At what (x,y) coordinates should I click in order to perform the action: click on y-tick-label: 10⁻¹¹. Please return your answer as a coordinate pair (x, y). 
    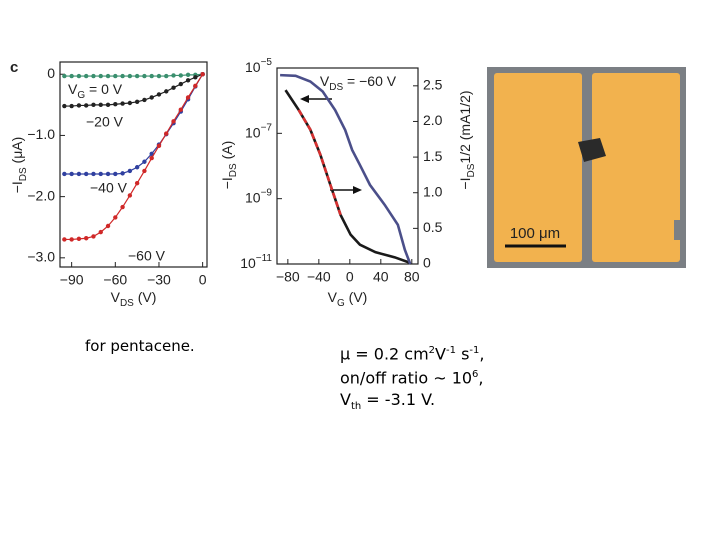
    Looking at the image, I should click on (256, 262).